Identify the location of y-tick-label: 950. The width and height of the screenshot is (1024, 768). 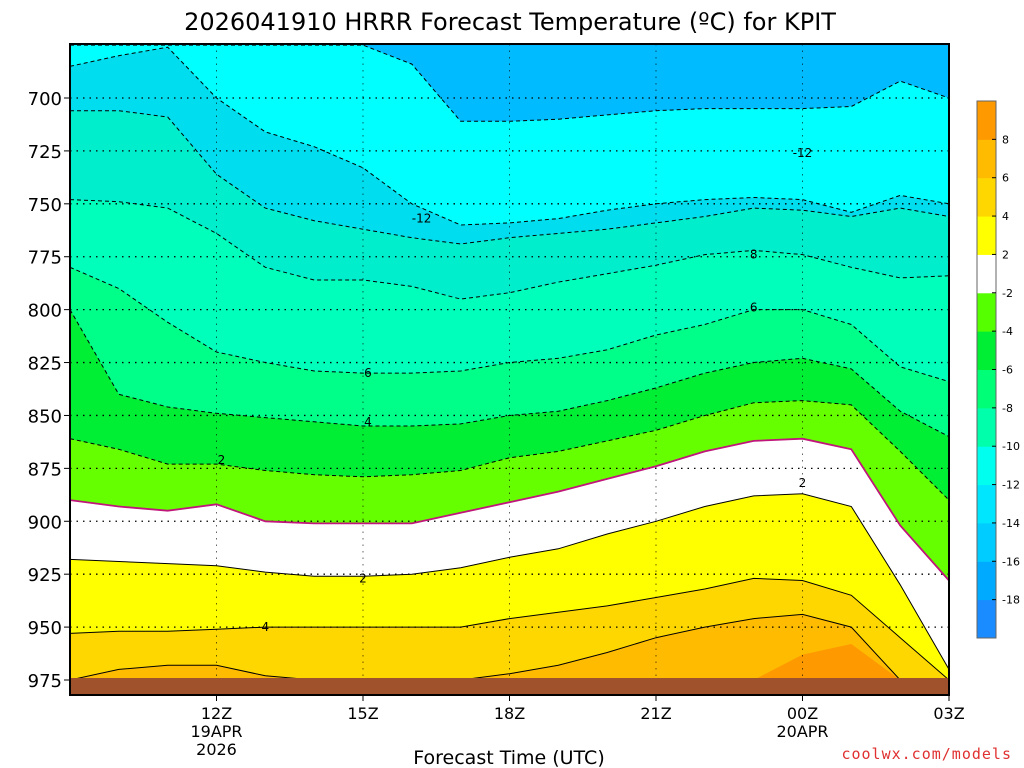
(45, 628).